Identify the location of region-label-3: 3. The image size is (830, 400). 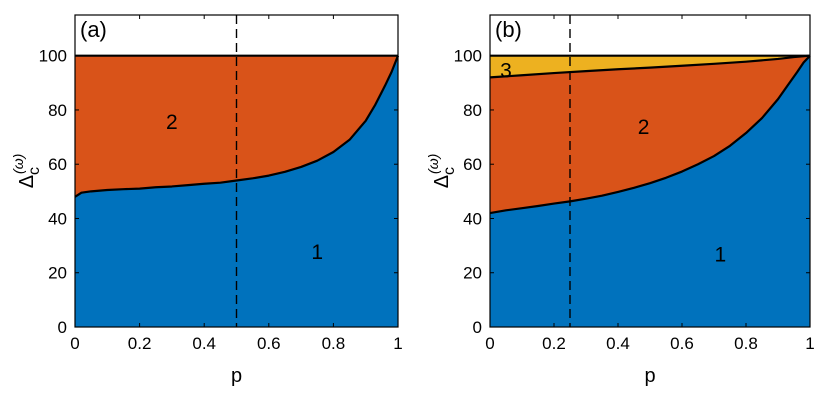
(506, 70).